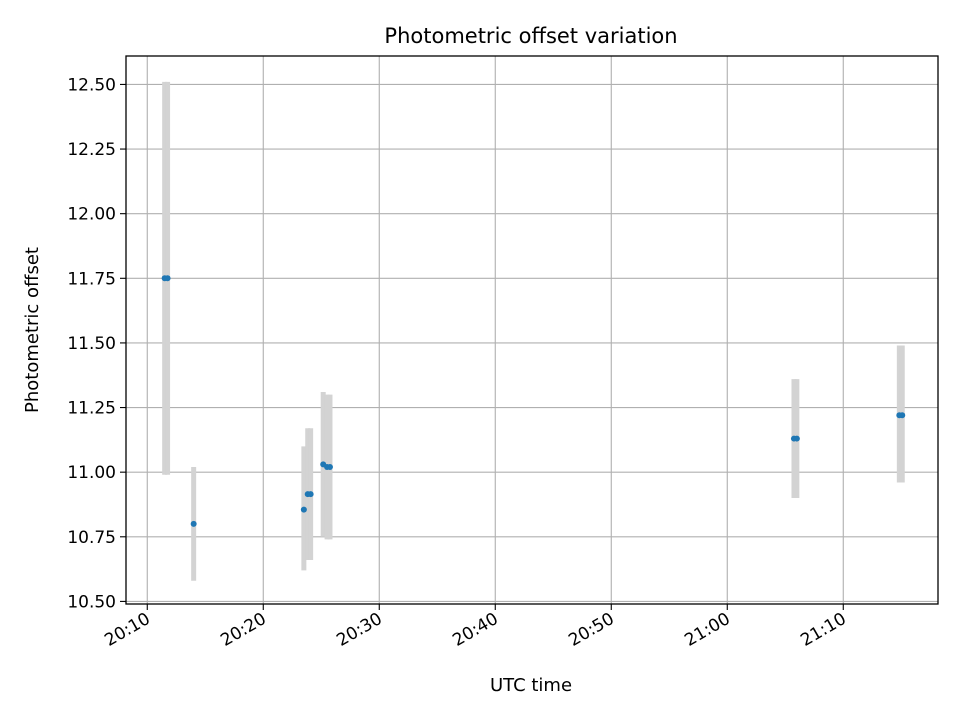  Describe the element at coordinates (91, 344) in the screenshot. I see `y-tick-label: 11.50` at that location.